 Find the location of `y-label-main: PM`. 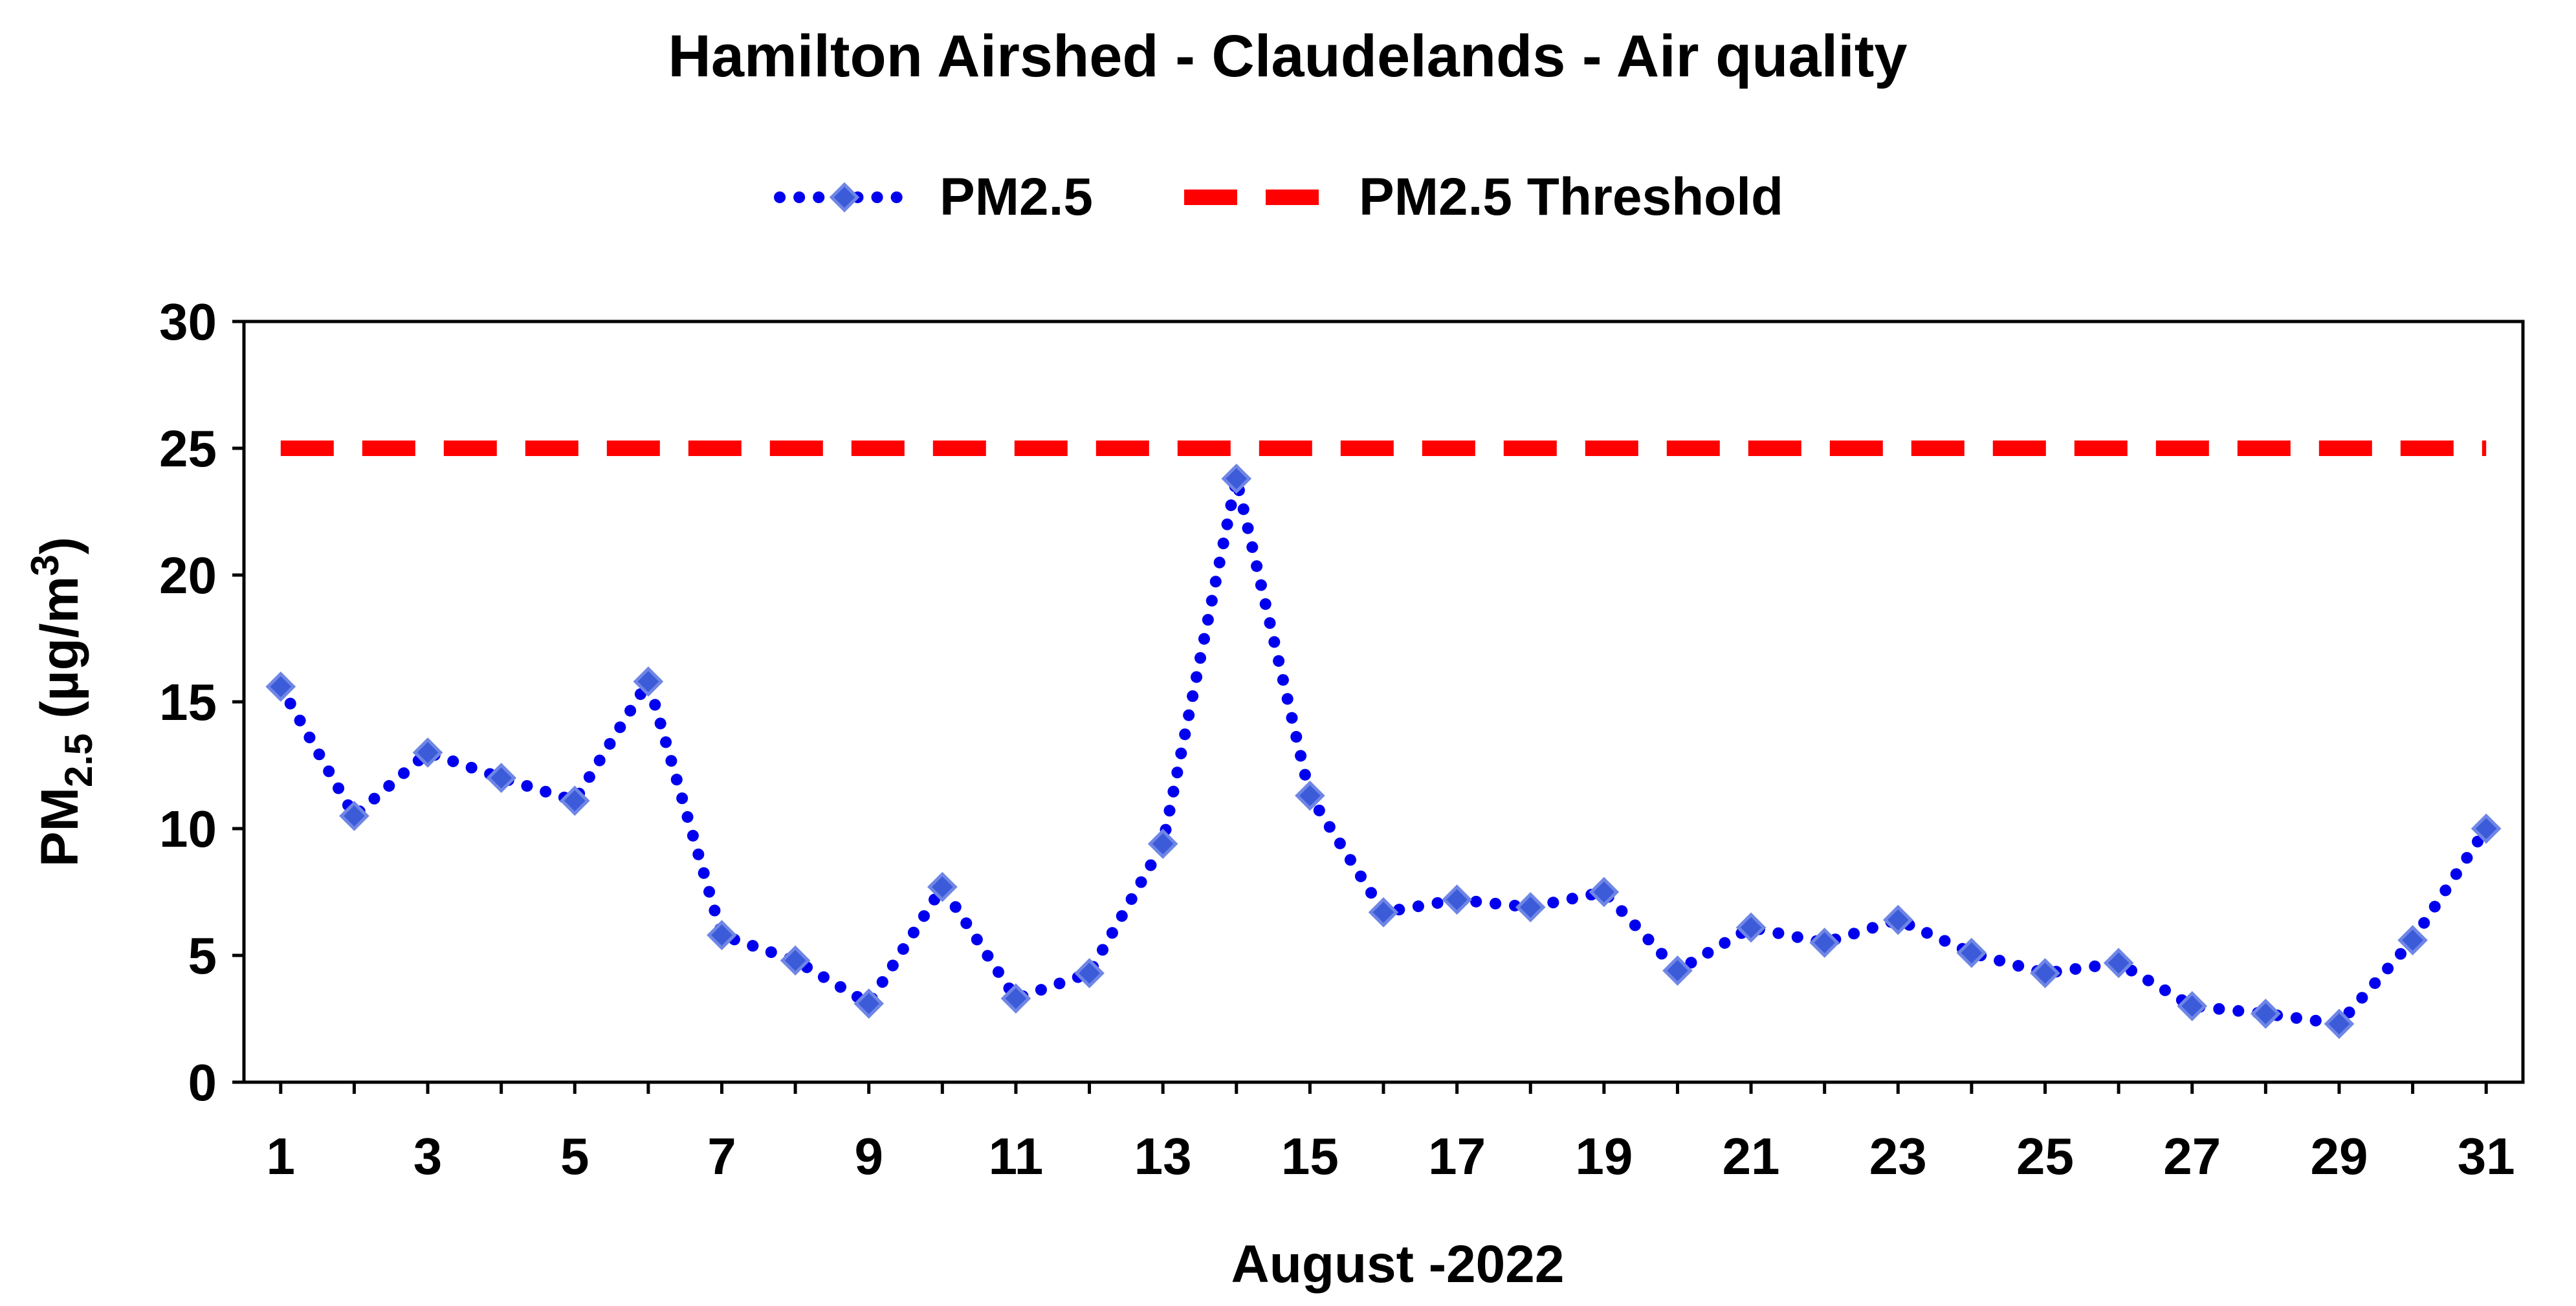

y-label-main: PM is located at coordinates (60, 827).